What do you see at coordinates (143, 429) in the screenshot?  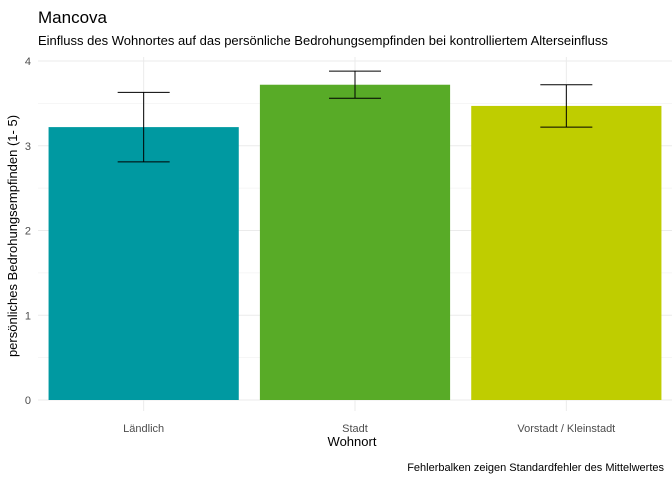 I see `x-tick-label: Ländlich` at bounding box center [143, 429].